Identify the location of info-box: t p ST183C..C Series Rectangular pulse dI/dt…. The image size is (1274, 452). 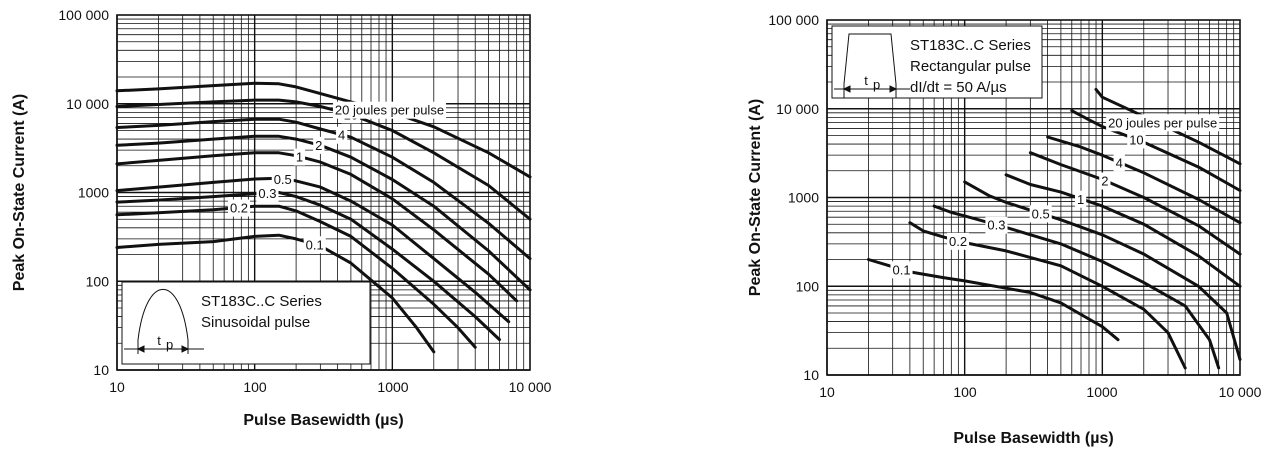
(937, 62).